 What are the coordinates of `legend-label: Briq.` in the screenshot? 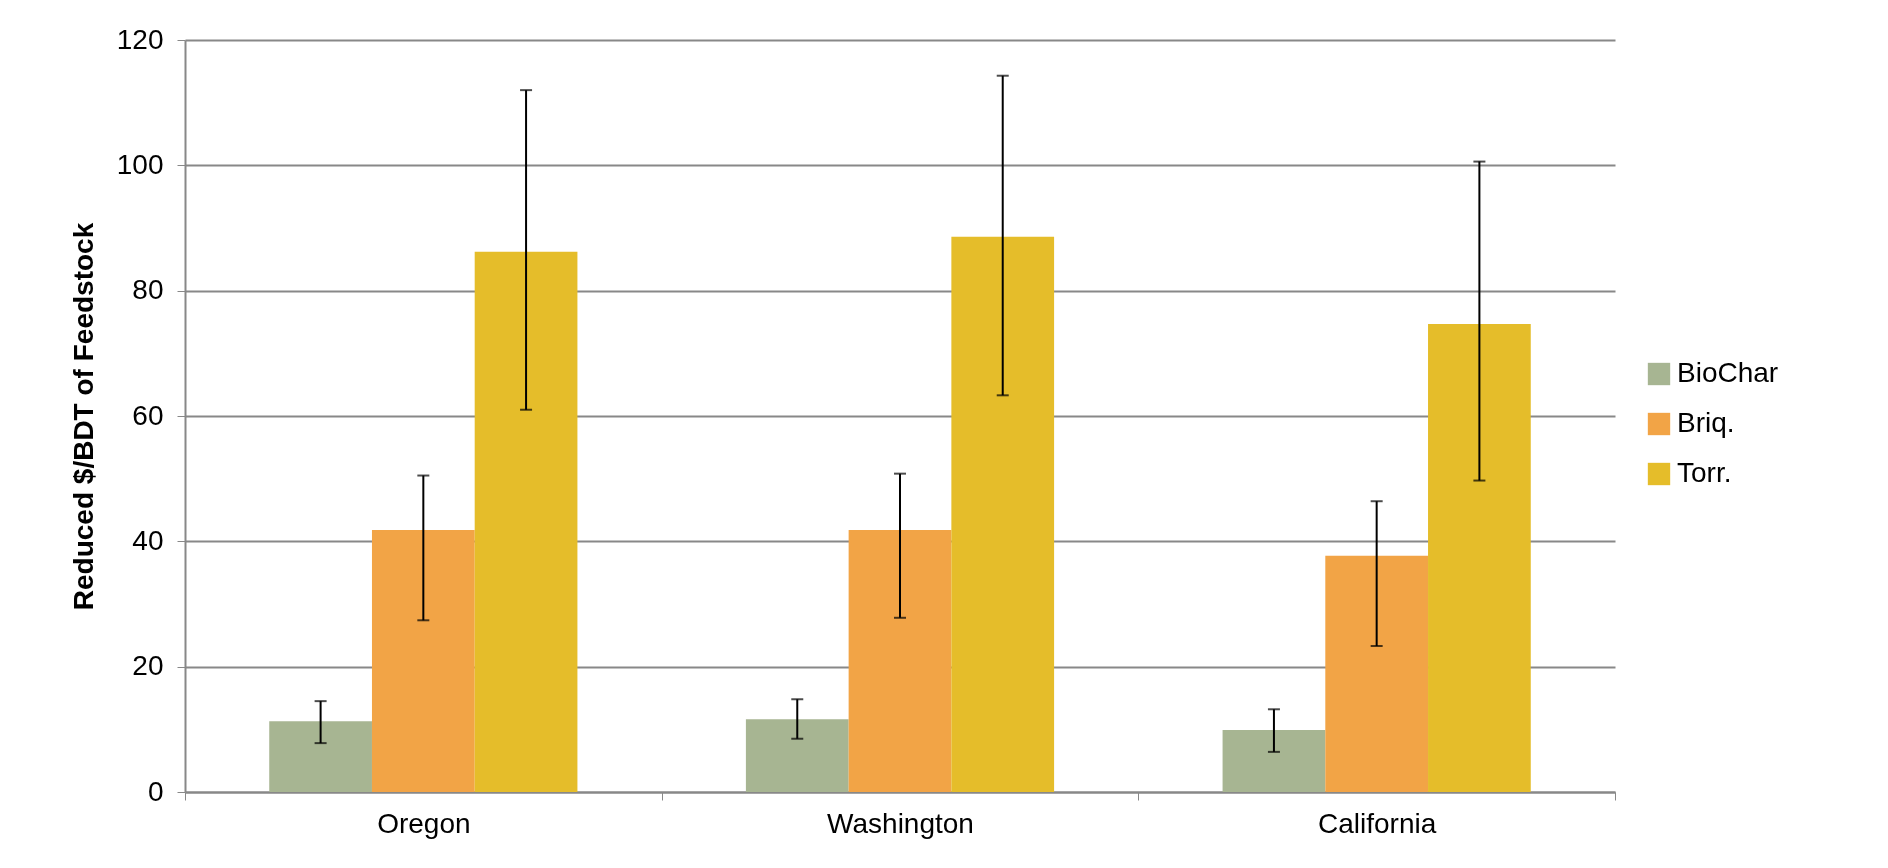 It's located at (1706, 422).